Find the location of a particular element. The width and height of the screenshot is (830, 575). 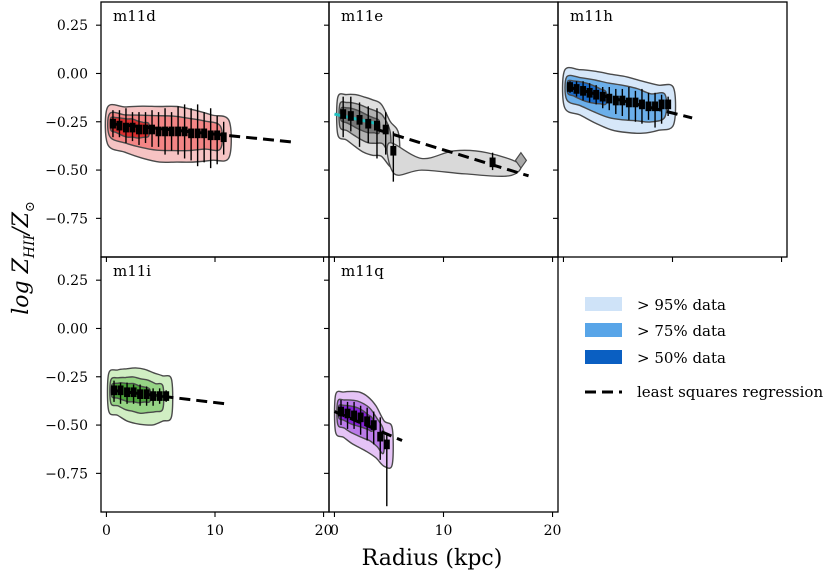

contour-island is located at coordinates (521, 160).